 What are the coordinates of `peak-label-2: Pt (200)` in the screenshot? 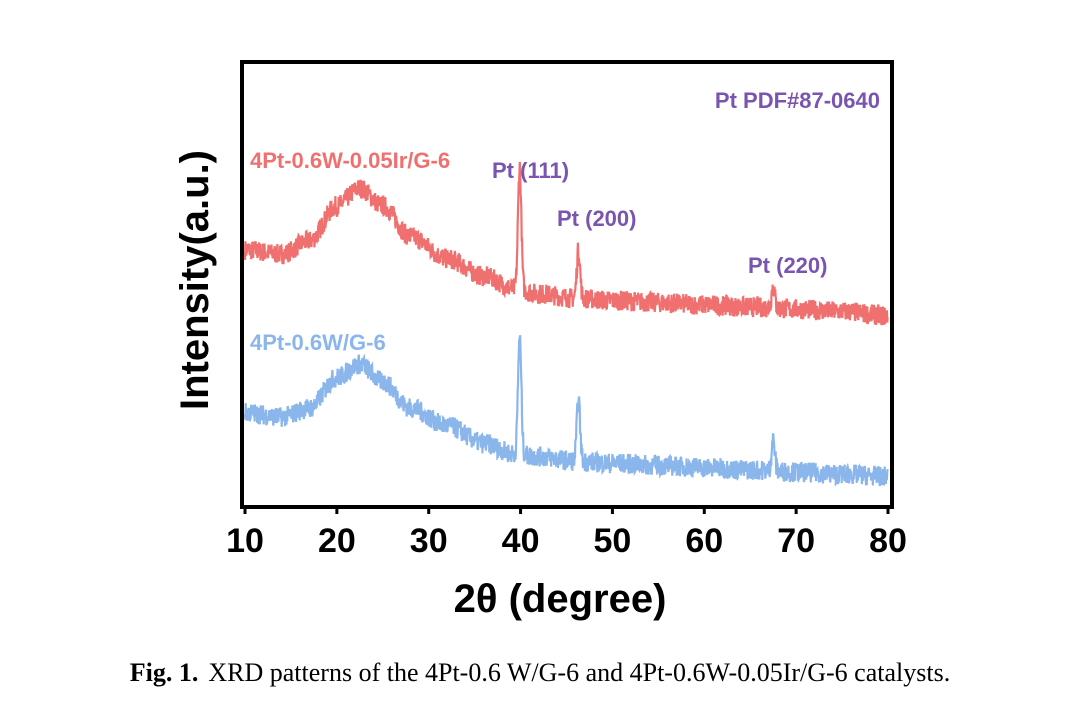 It's located at (596, 218).